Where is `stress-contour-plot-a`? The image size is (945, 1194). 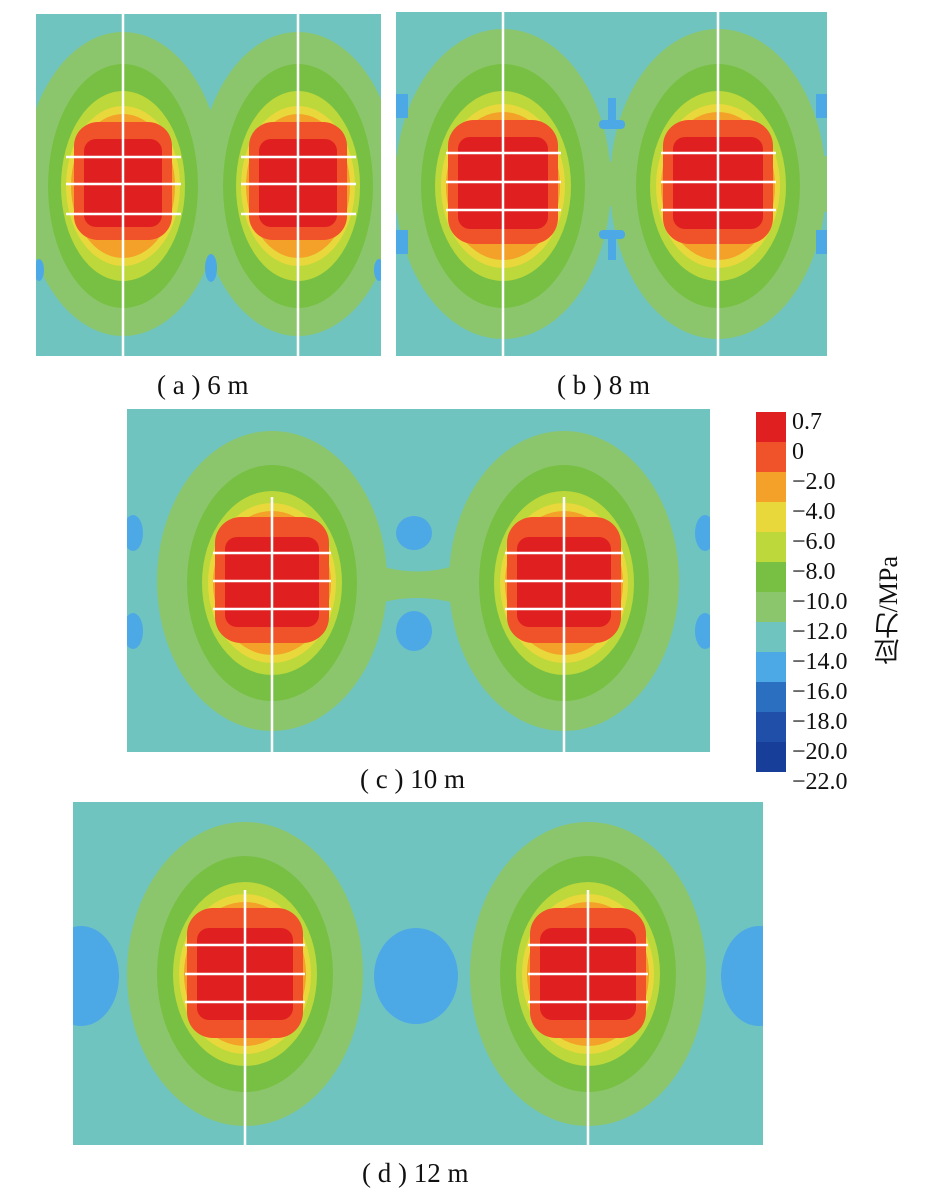 stress-contour-plot-a is located at coordinates (208, 185).